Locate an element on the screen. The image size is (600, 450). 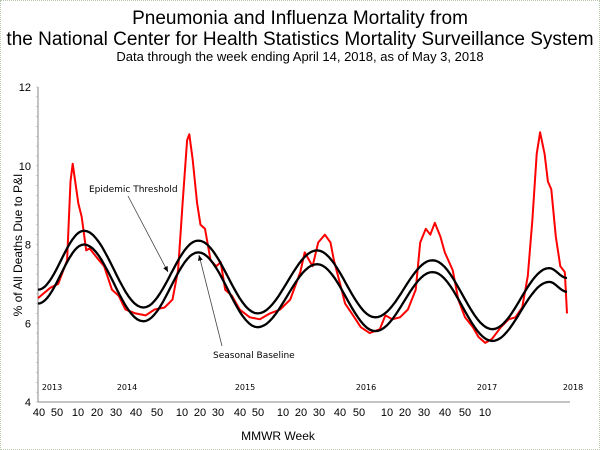
y-tick-label: 6 is located at coordinates (28, 324).